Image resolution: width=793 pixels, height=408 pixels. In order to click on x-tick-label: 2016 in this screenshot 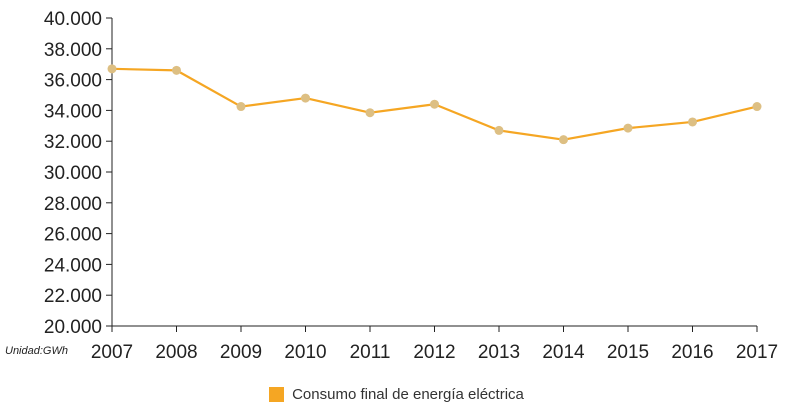, I will do `click(692, 352)`.